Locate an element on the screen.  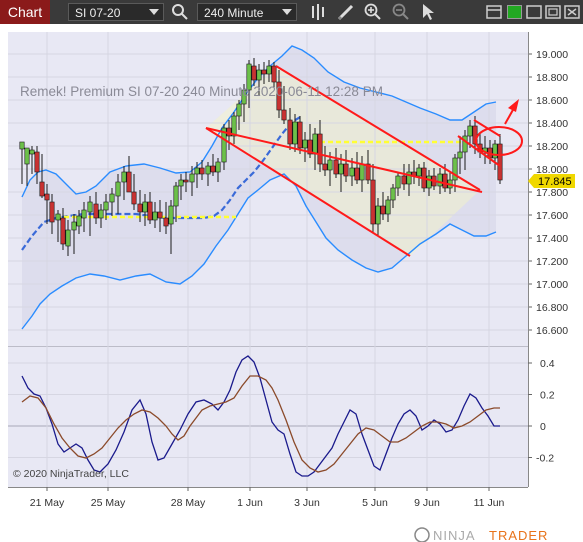
oscillator-slow-line is located at coordinates (260, 424).